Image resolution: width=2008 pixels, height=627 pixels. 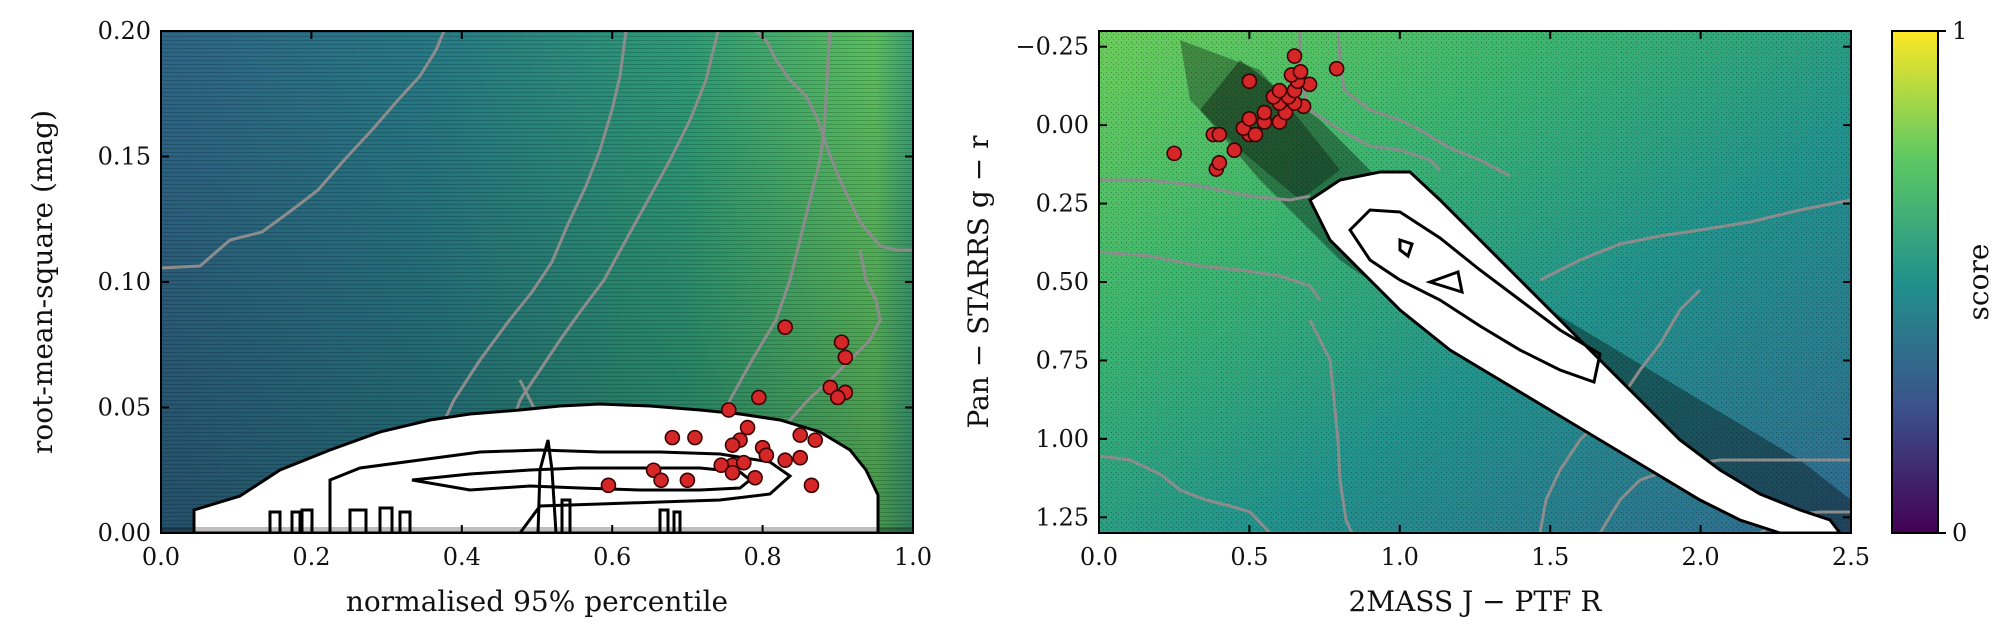 What do you see at coordinates (530, 486) in the screenshot?
I see `density-contours-left` at bounding box center [530, 486].